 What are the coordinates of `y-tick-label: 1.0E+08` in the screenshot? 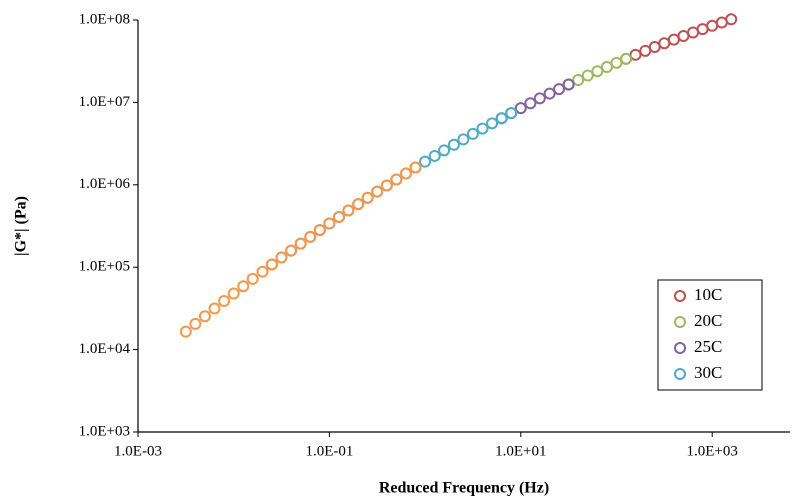 It's located at (104, 19).